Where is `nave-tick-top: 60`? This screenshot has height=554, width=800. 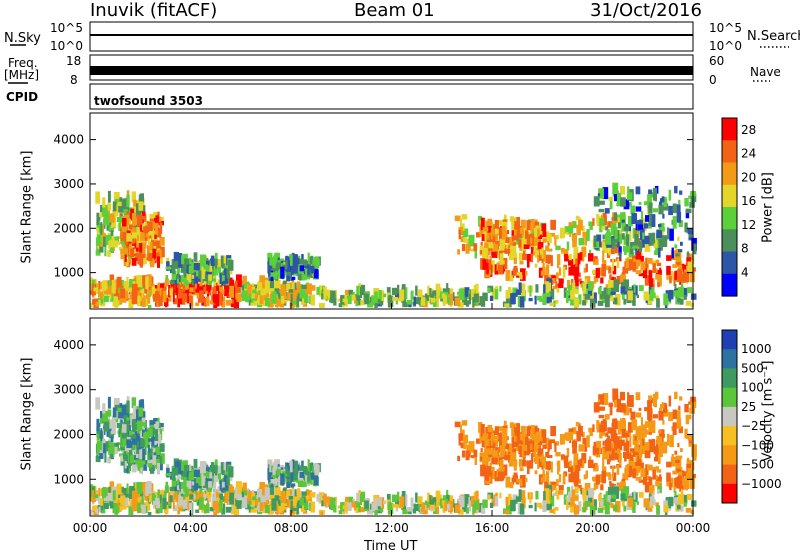 nave-tick-top: 60 is located at coordinates (717, 61).